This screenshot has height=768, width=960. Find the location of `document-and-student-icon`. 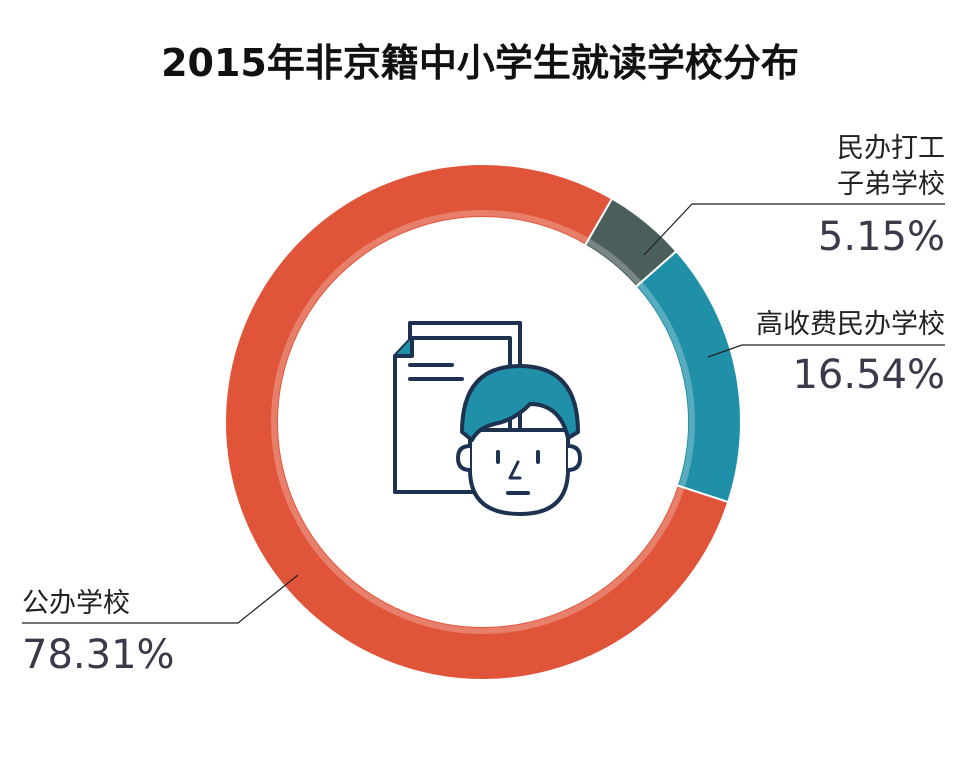

document-and-student-icon is located at coordinates (487, 418).